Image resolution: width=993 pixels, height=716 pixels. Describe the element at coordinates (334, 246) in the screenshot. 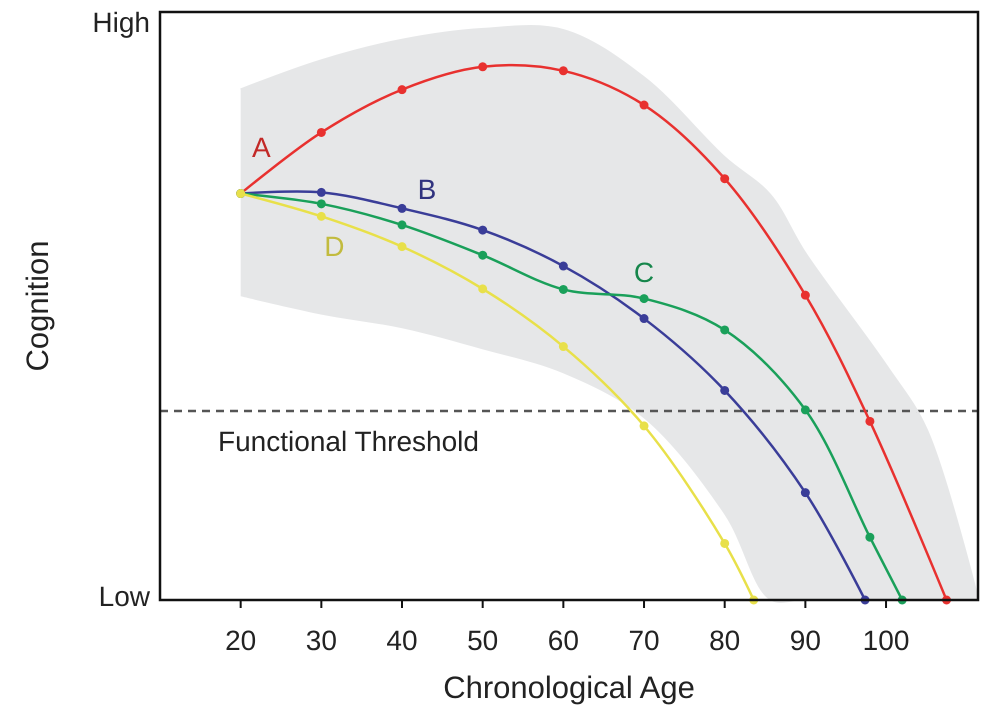

I see `series-label: D` at that location.